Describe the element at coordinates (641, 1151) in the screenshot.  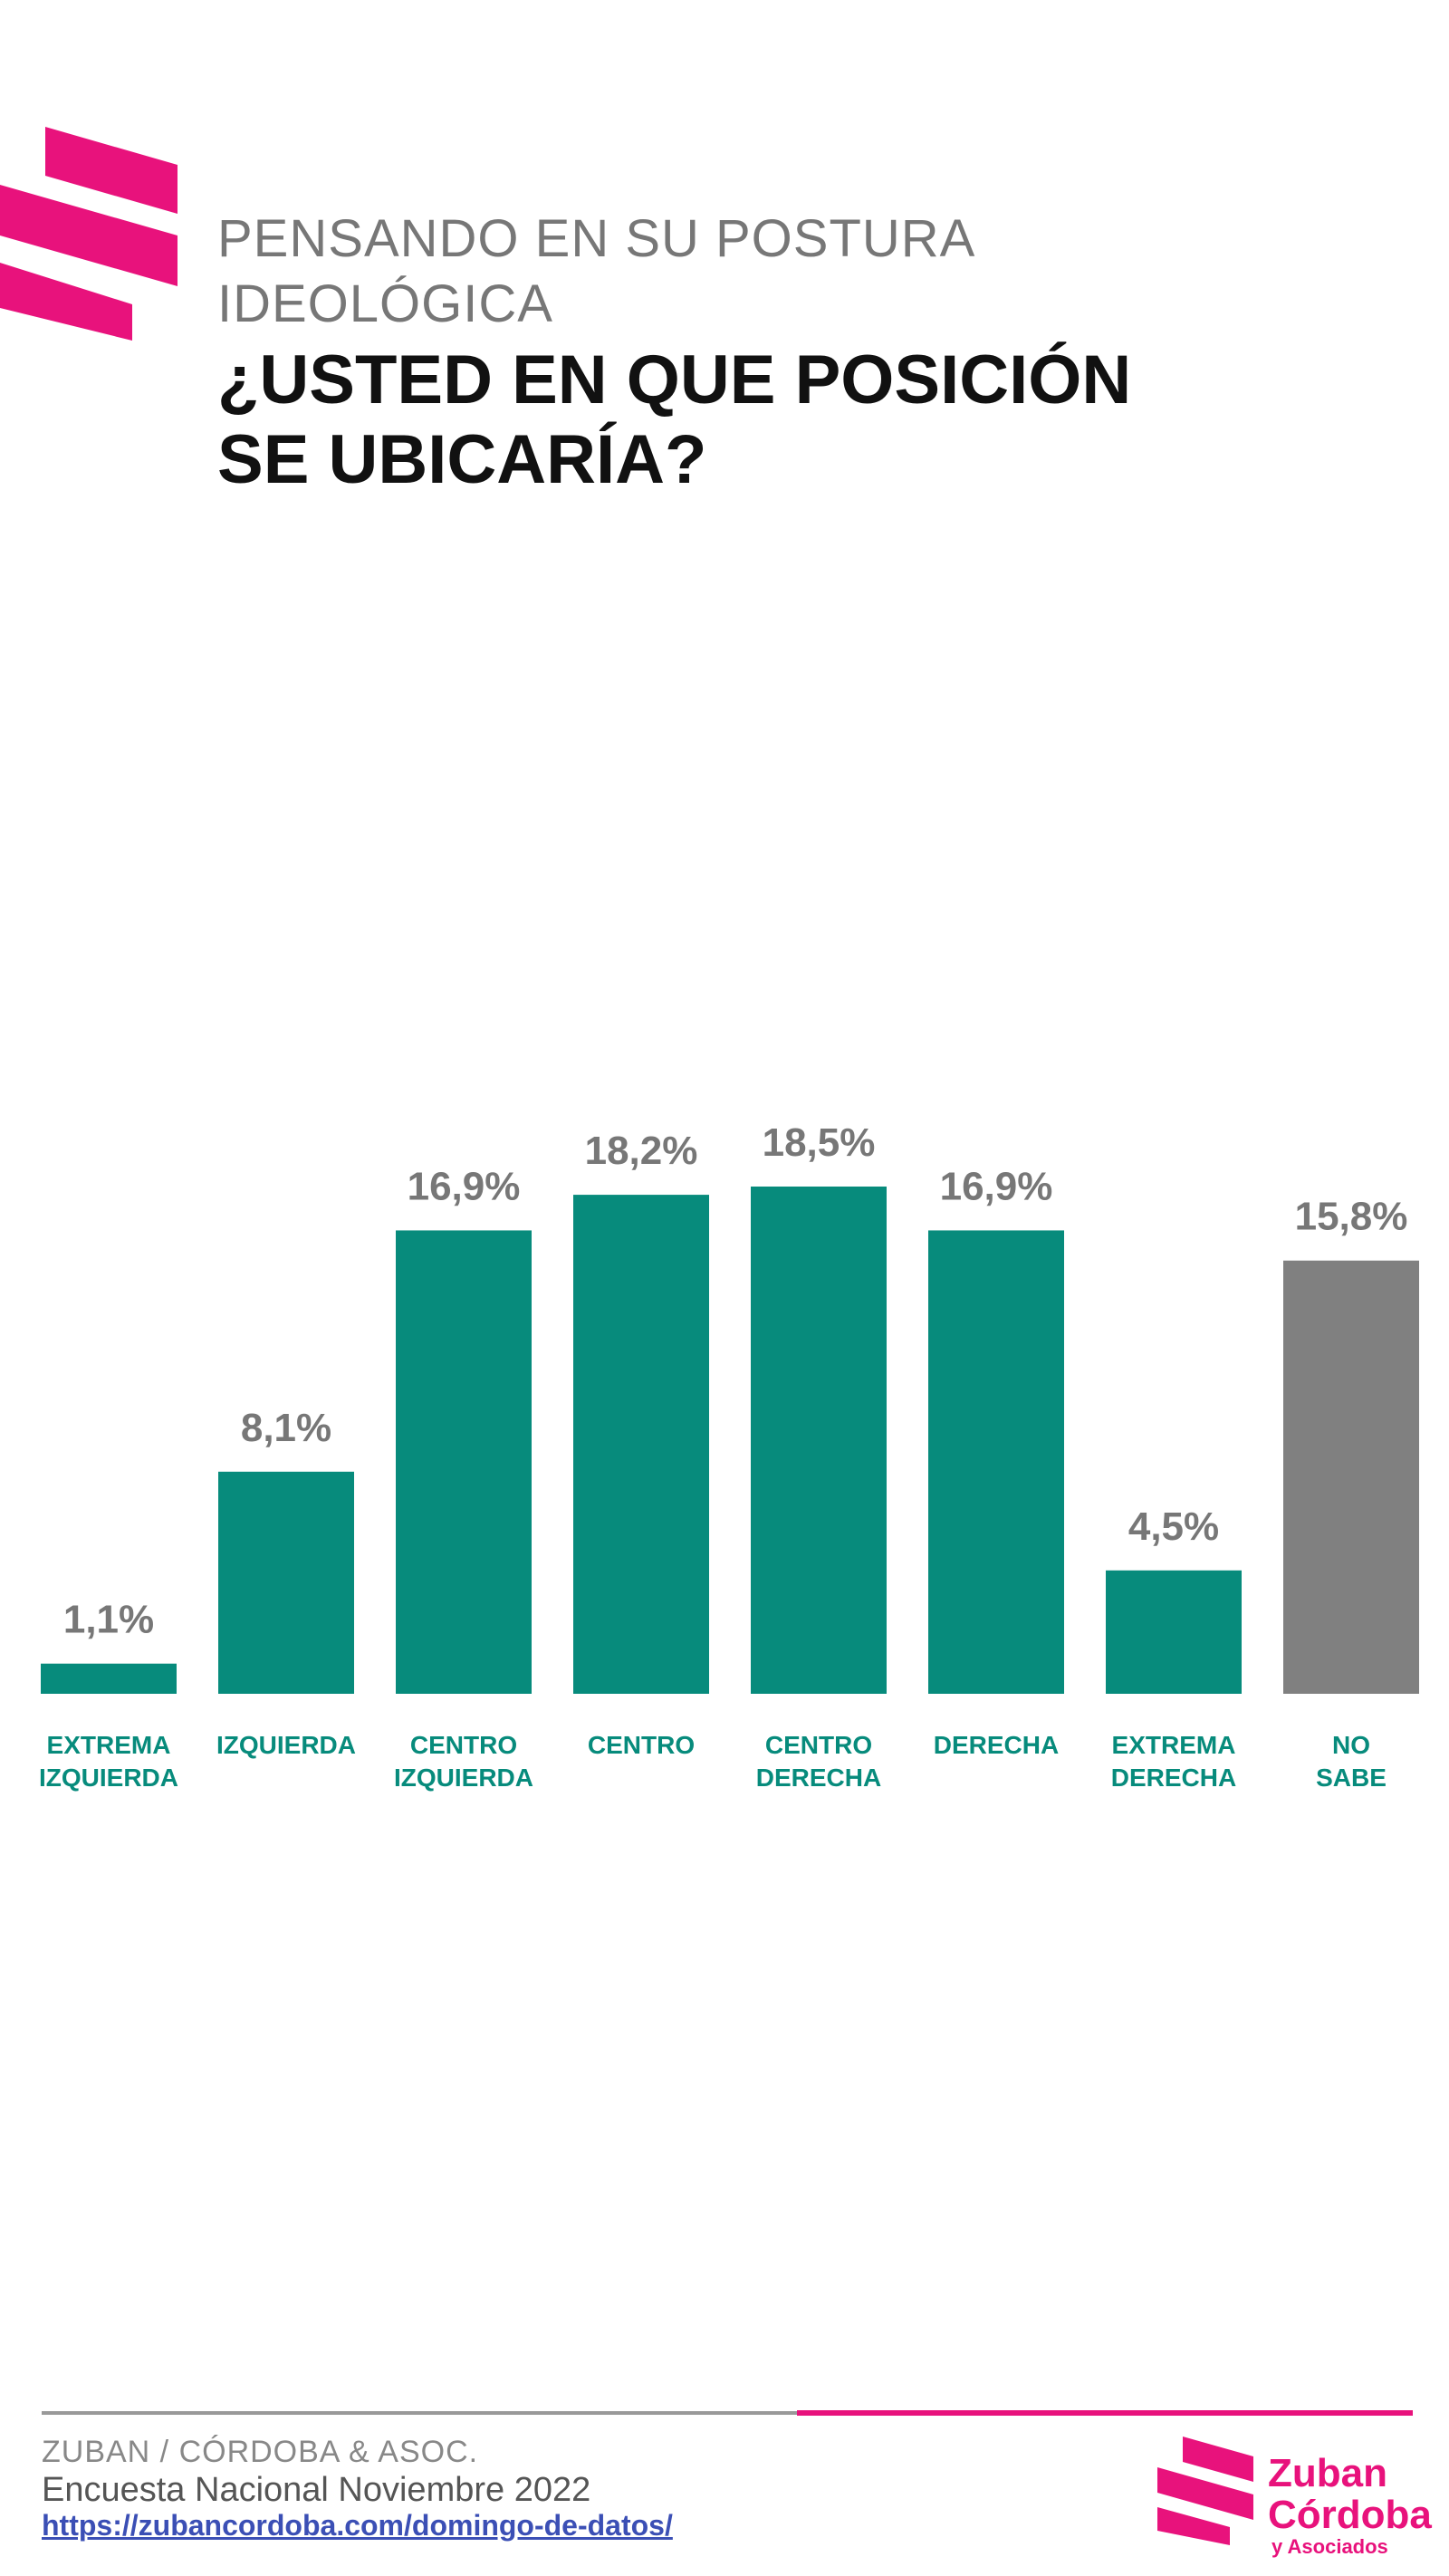
I see `value-label-3: 18,2%` at that location.